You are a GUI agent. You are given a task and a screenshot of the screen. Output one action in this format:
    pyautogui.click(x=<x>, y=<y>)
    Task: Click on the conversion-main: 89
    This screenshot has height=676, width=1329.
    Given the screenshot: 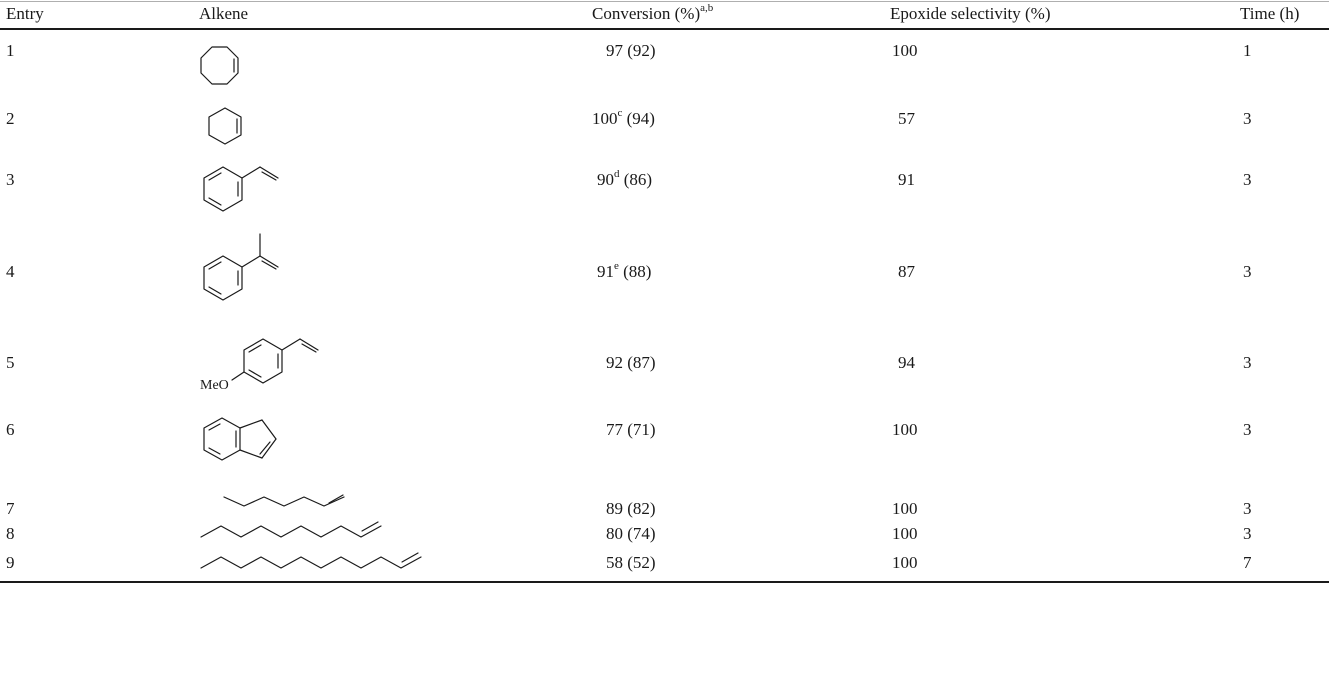 What is the action you would take?
    pyautogui.click(x=614, y=508)
    